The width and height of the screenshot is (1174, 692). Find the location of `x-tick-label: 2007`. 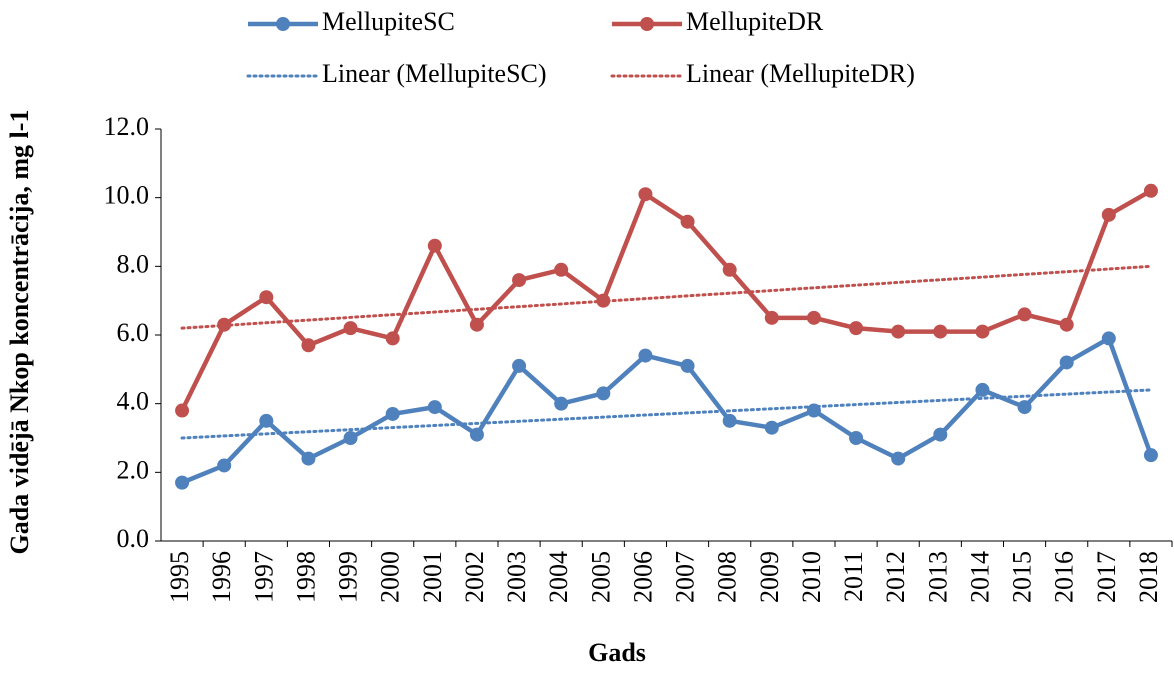

x-tick-label: 2007 is located at coordinates (685, 577).